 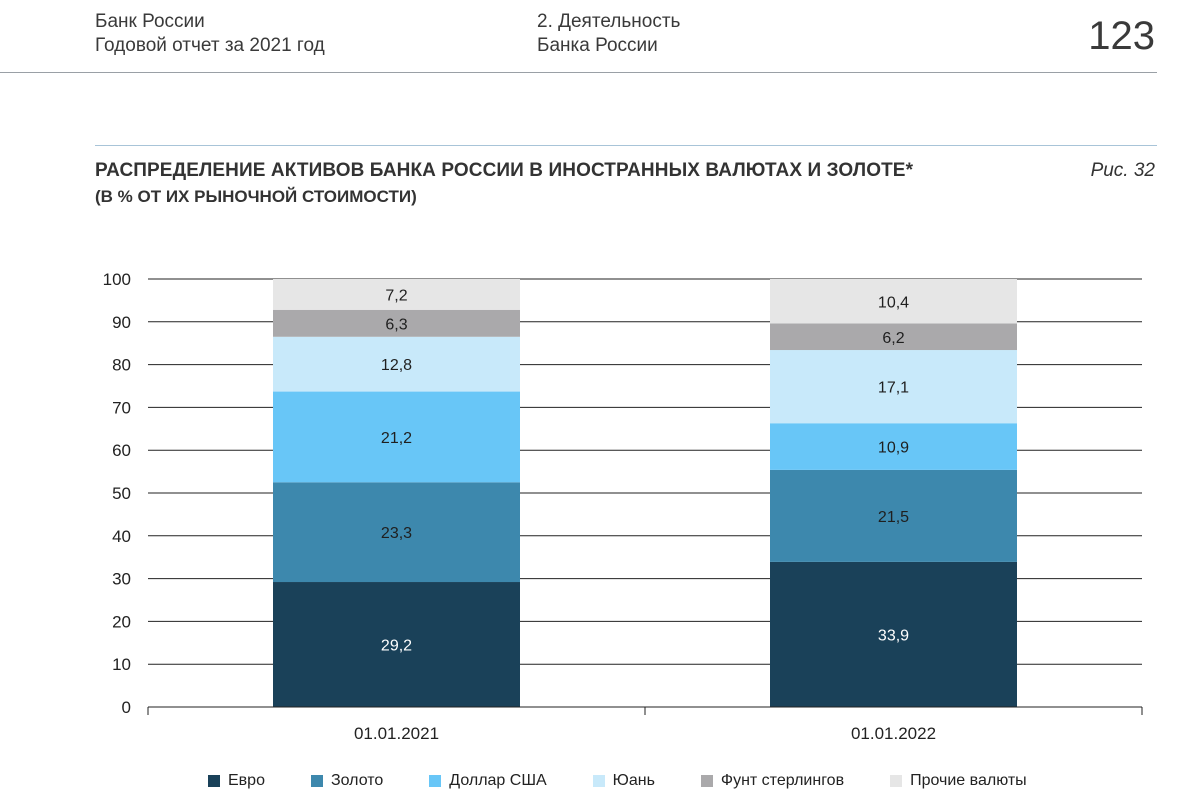 I want to click on data-label: 21,2, so click(x=396, y=438).